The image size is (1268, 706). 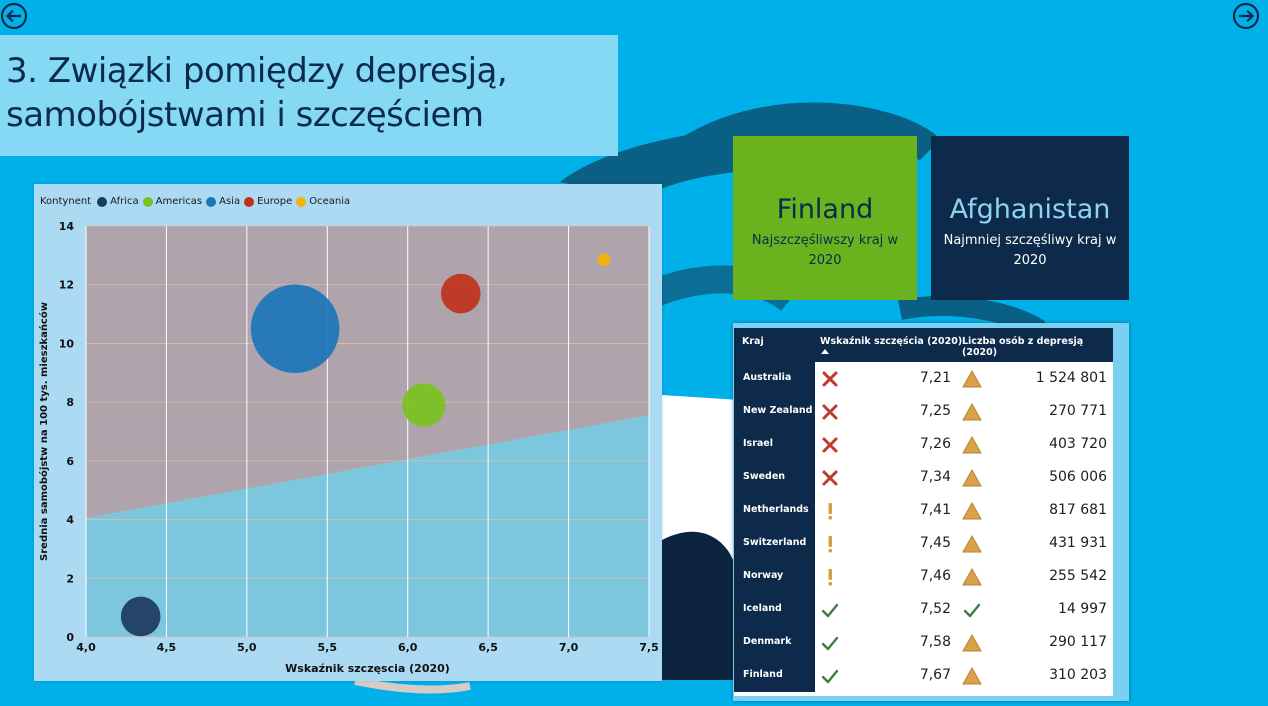 What do you see at coordinates (124, 201) in the screenshot?
I see `legend-label: Africa` at bounding box center [124, 201].